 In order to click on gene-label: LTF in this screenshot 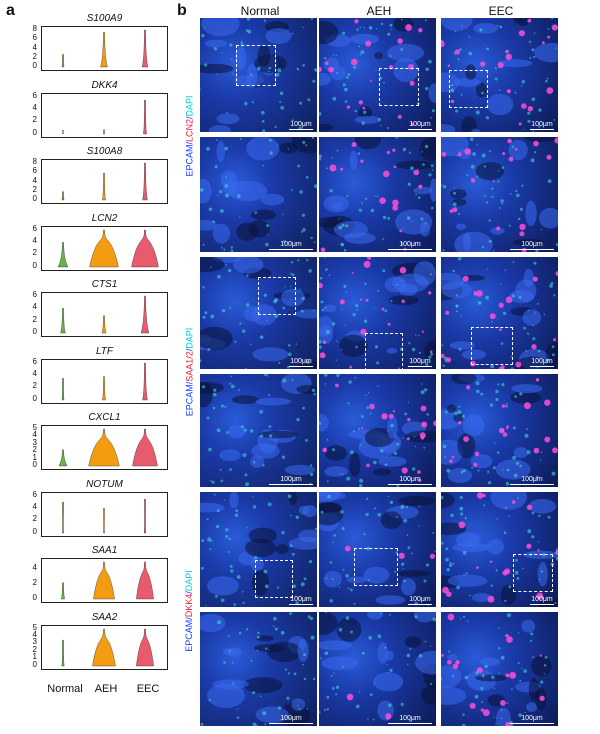, I will do `click(104, 351)`.